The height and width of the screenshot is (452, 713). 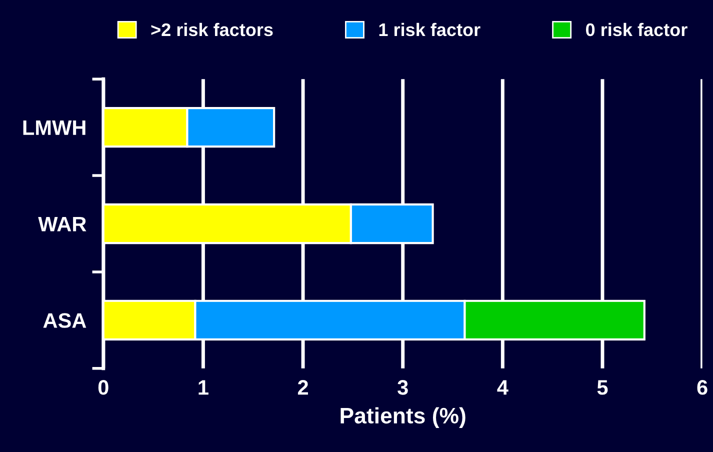 I want to click on x-tick-label: 0, so click(x=103, y=387).